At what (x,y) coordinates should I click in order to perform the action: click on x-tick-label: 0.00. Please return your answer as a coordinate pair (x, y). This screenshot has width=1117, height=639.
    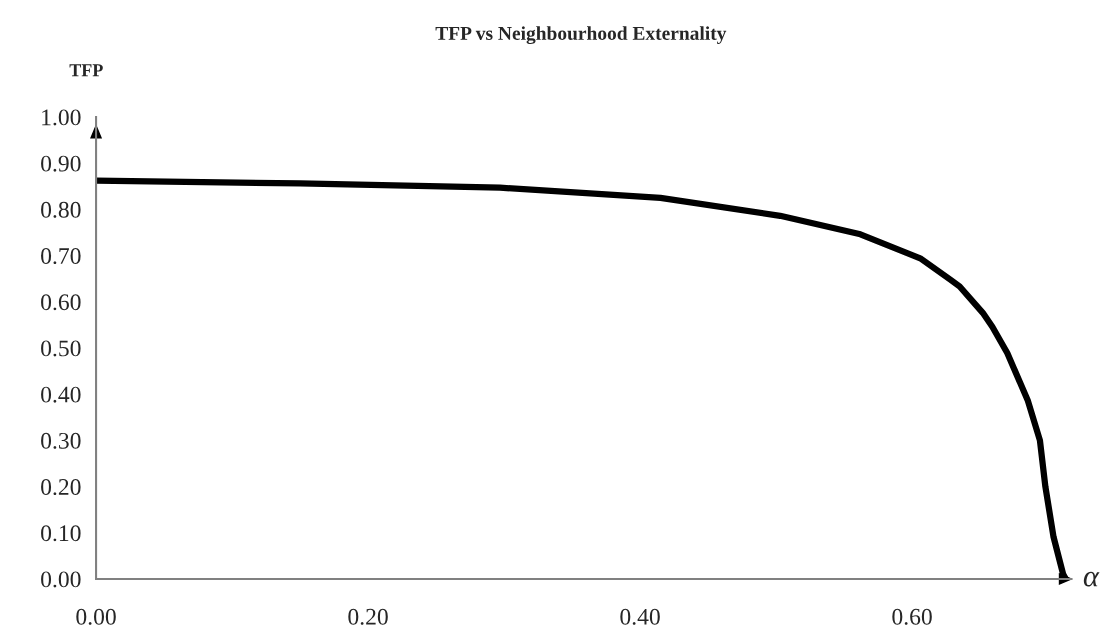
    Looking at the image, I should click on (96, 616).